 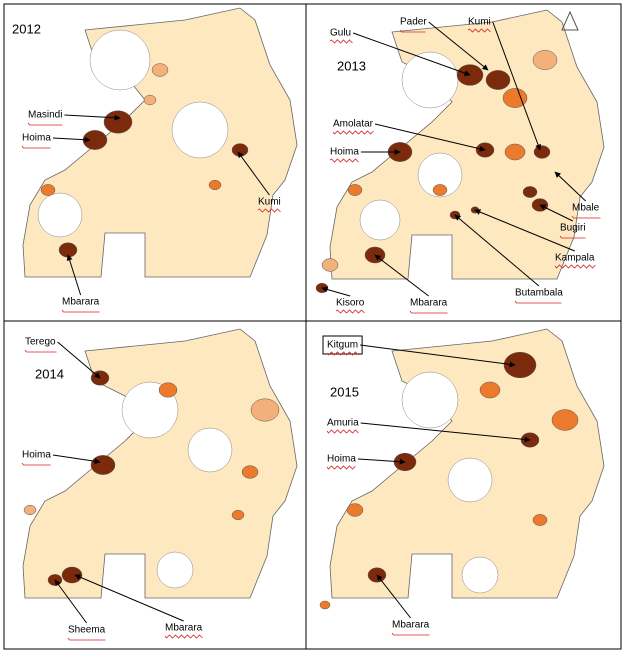 I want to click on district-label: Sheema, so click(x=87, y=630).